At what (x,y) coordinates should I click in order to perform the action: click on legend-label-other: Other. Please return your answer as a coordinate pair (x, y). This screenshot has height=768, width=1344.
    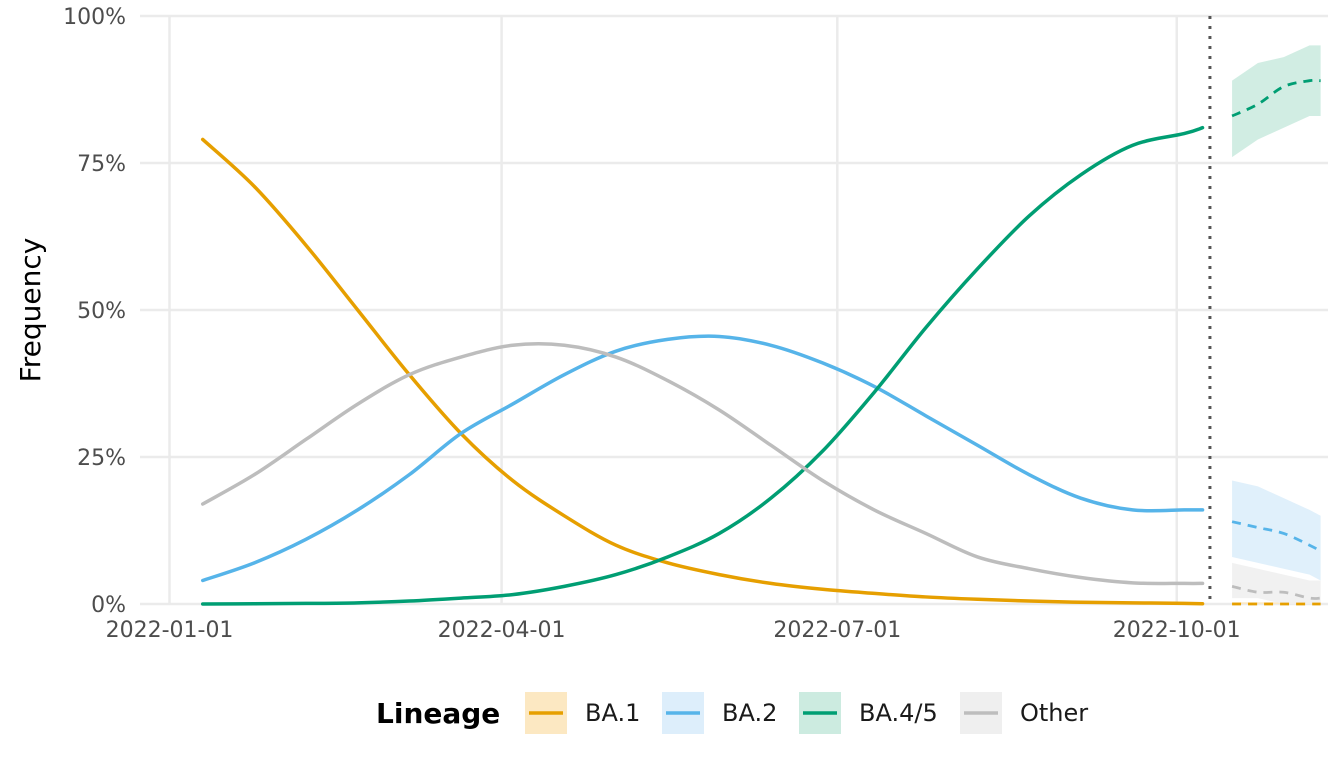
    Looking at the image, I should click on (1054, 713).